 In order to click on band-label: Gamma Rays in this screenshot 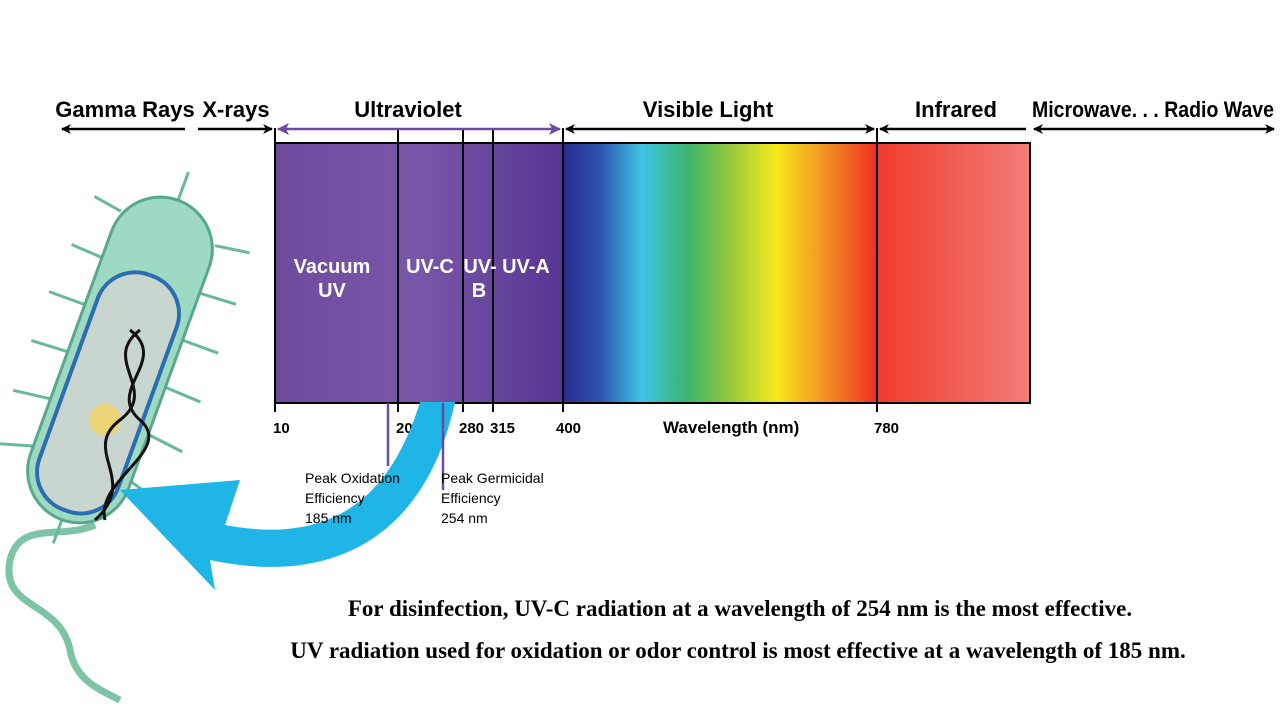, I will do `click(124, 109)`.